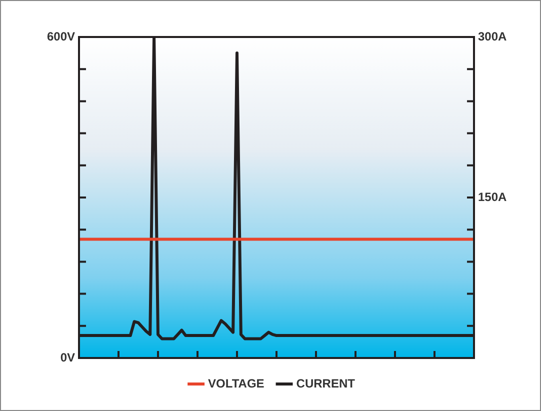  What do you see at coordinates (493, 36) in the screenshot?
I see `y2-tick-label: 300A` at bounding box center [493, 36].